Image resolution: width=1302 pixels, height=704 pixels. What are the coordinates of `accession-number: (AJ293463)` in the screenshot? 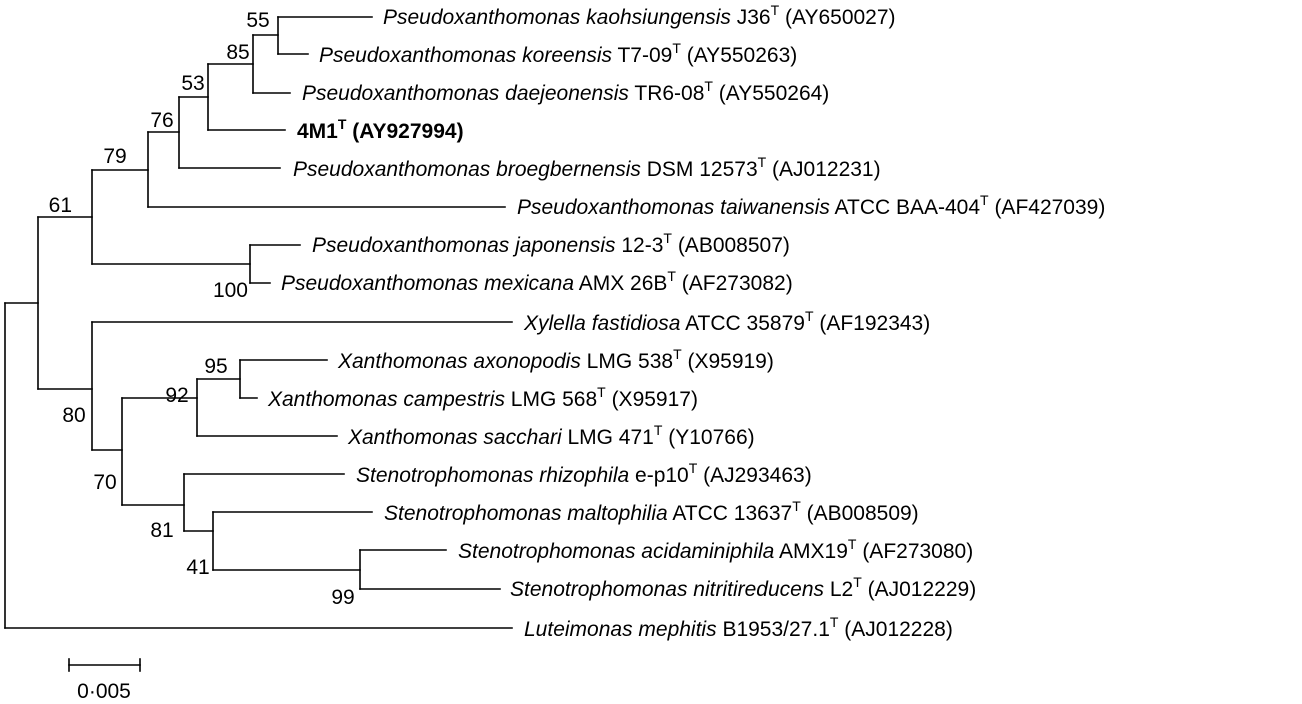 It's located at (754, 475).